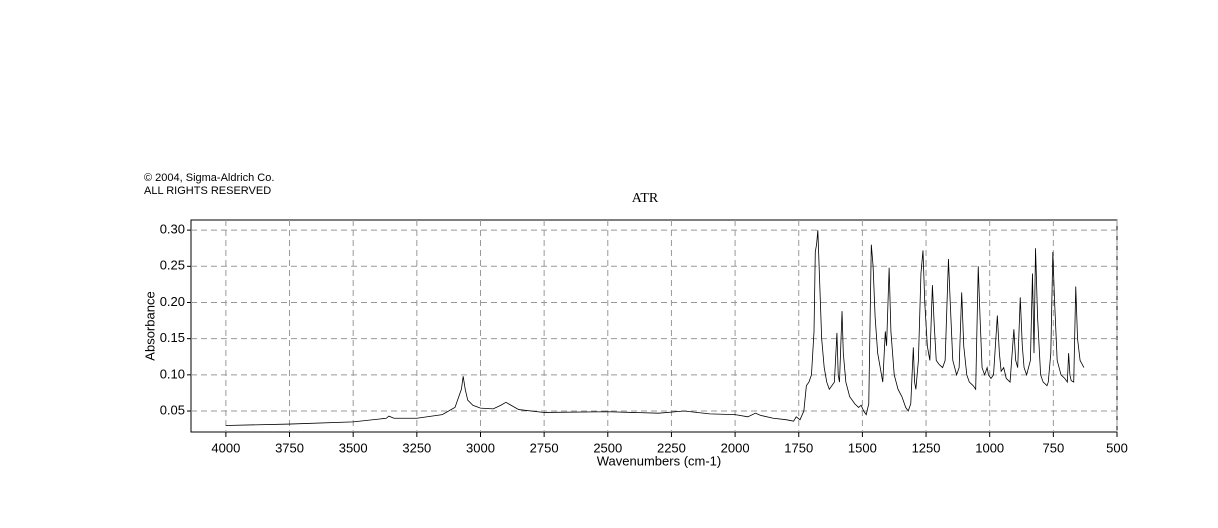  I want to click on x-tick-label: 3250, so click(416, 447).